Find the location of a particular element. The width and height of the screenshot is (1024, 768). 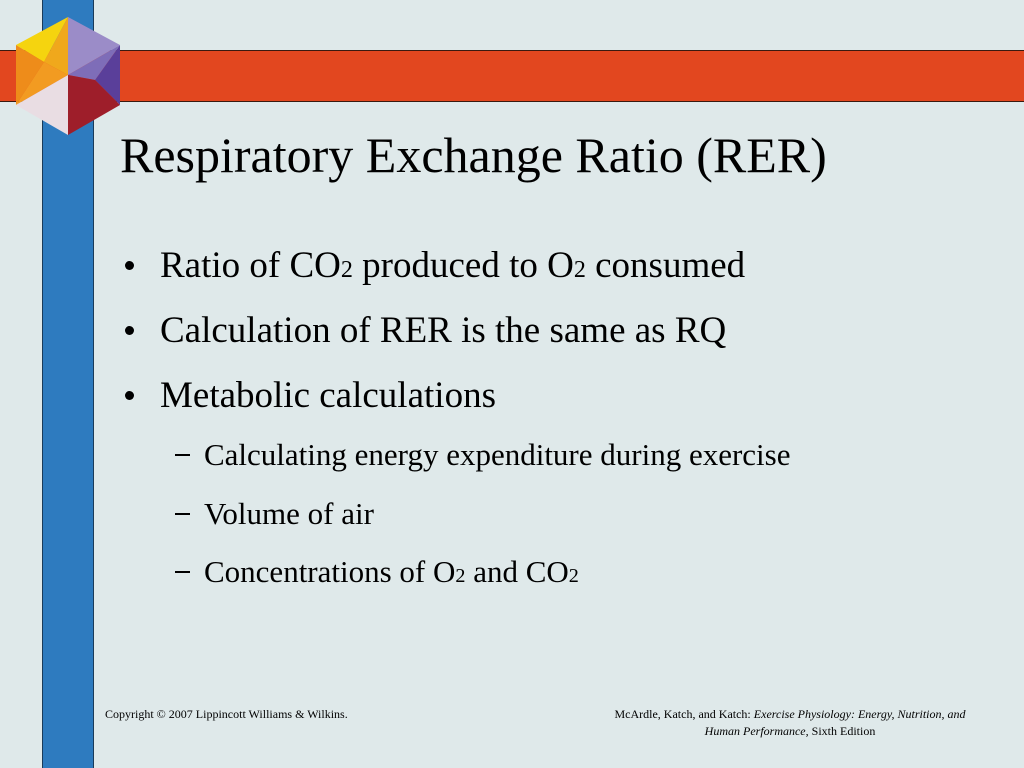

sub-bullet: Volume of air is located at coordinates (274, 514).